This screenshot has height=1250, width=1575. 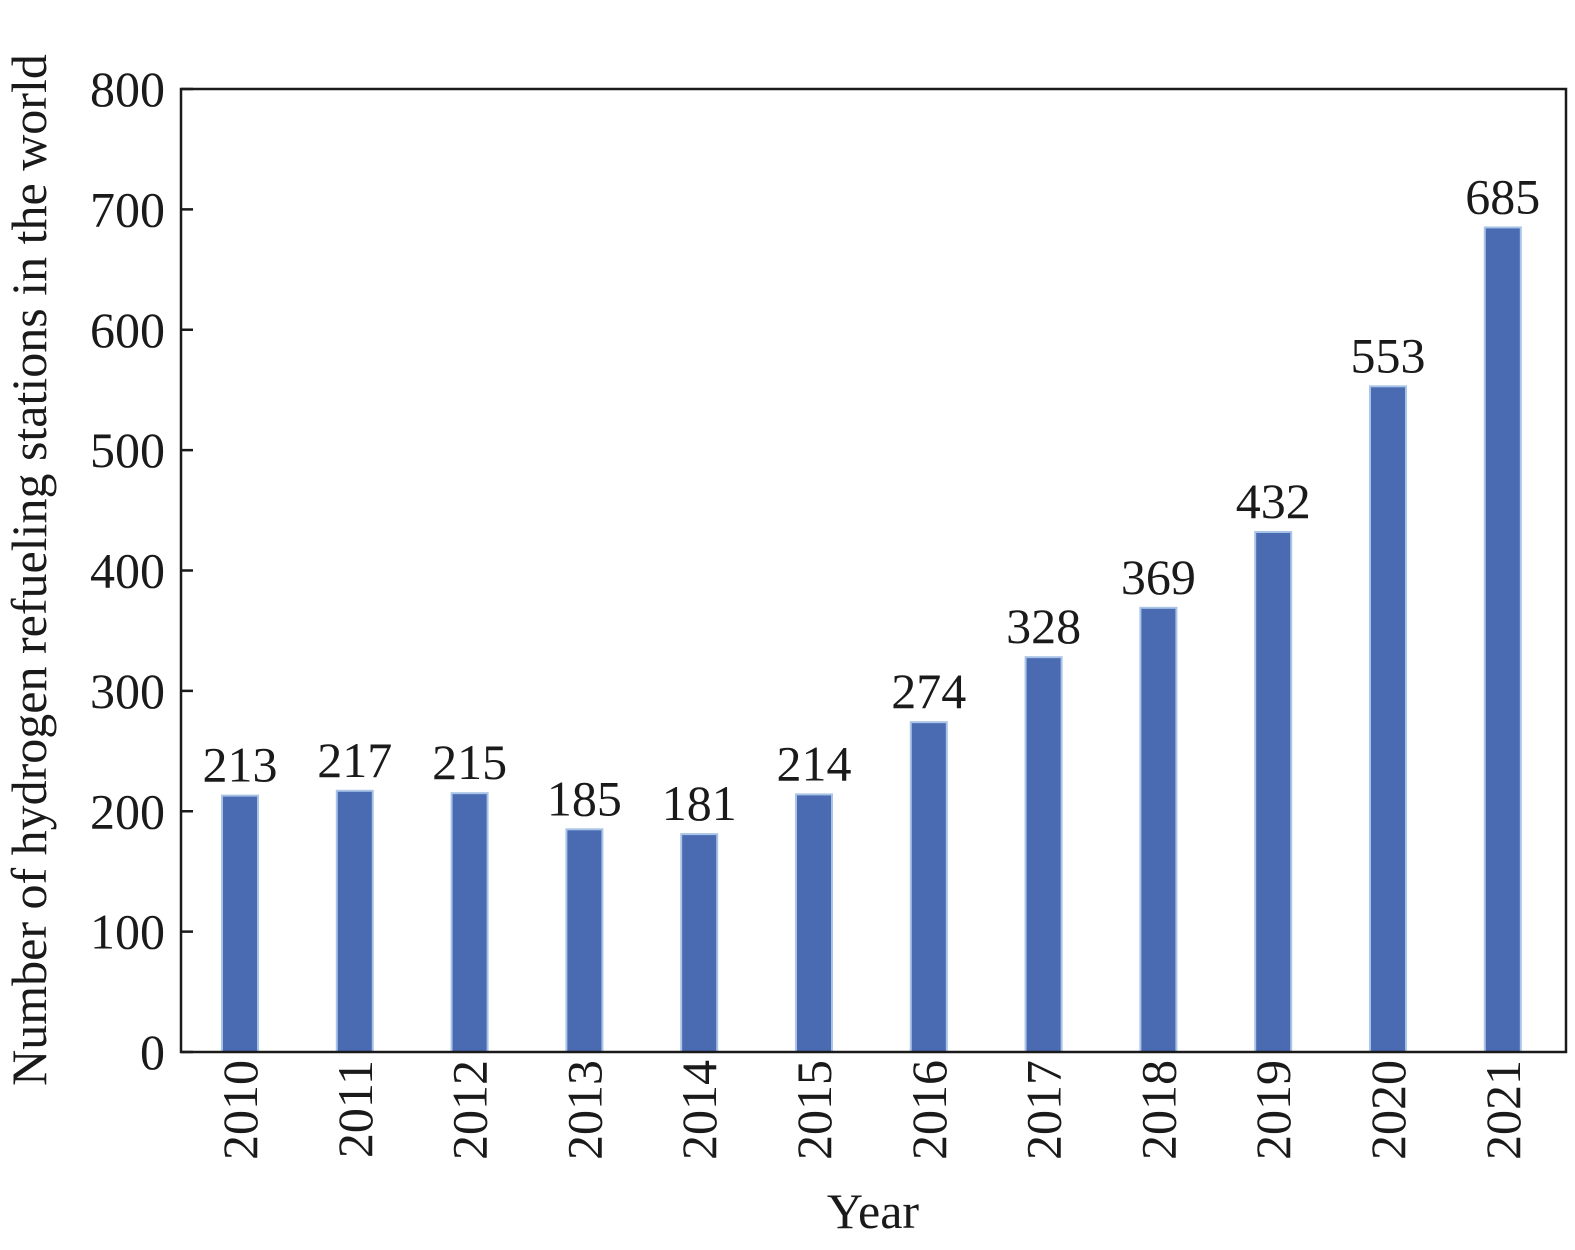 I want to click on data-label-2018: 369, so click(x=1158, y=577).